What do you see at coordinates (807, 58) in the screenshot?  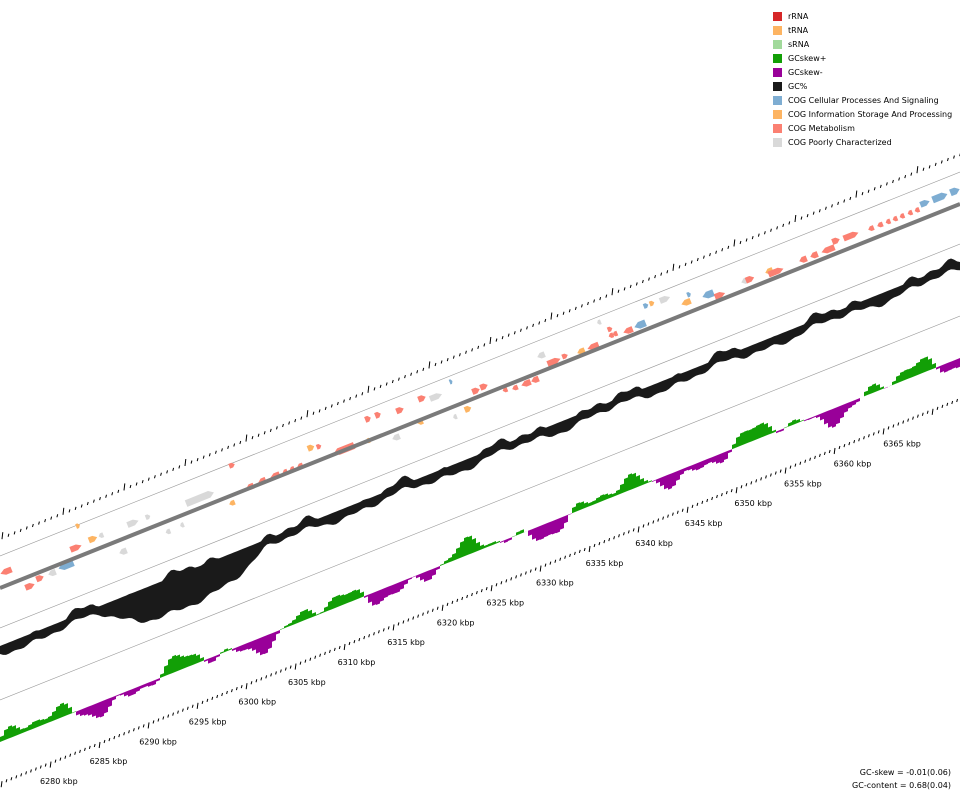 I see `legend-label: GCskew+` at bounding box center [807, 58].